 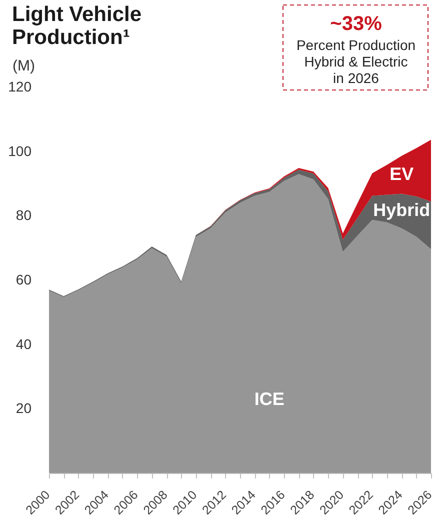 I want to click on text: ~33%, so click(x=356, y=24).